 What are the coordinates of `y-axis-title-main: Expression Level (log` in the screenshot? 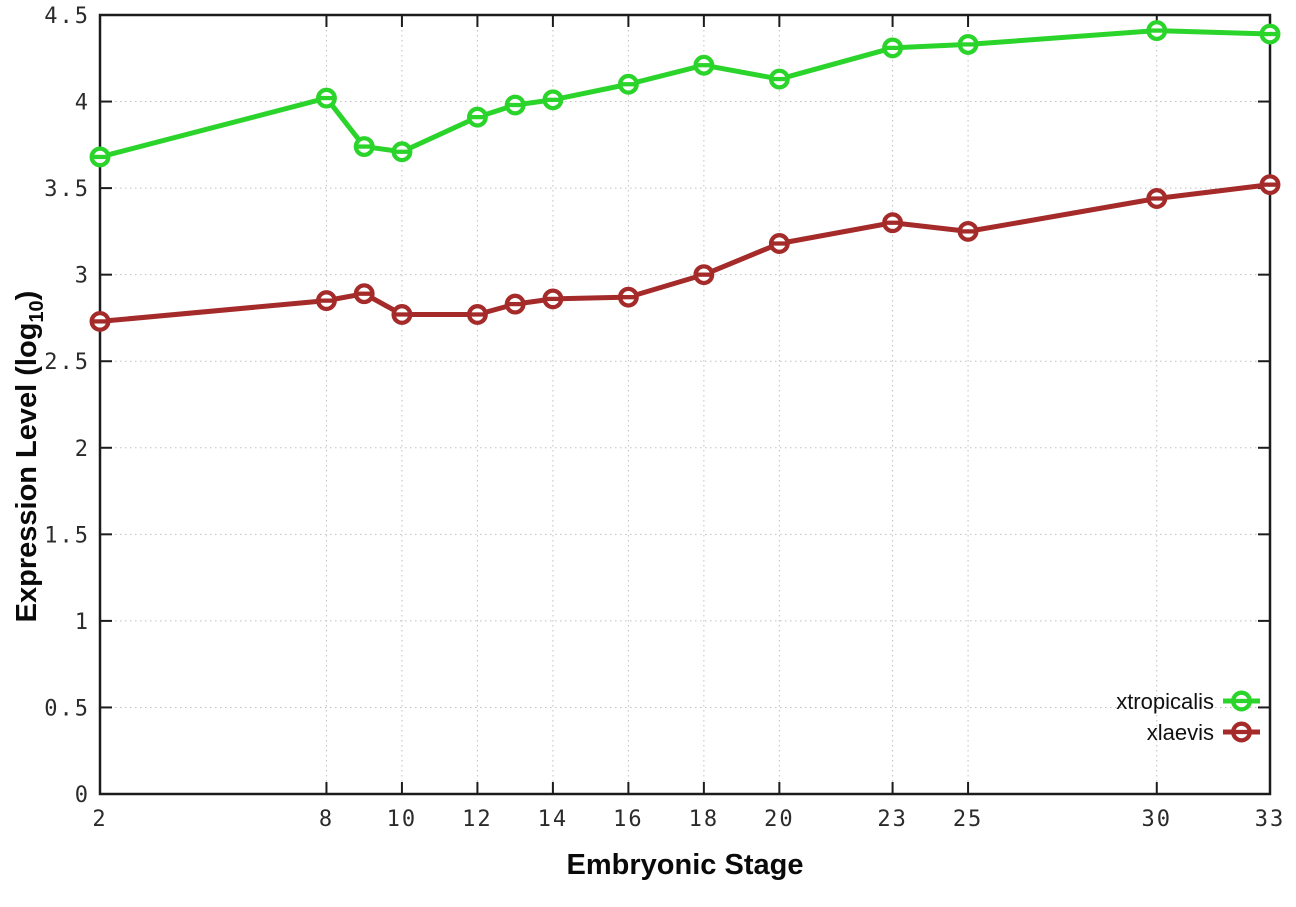 It's located at (27, 473).